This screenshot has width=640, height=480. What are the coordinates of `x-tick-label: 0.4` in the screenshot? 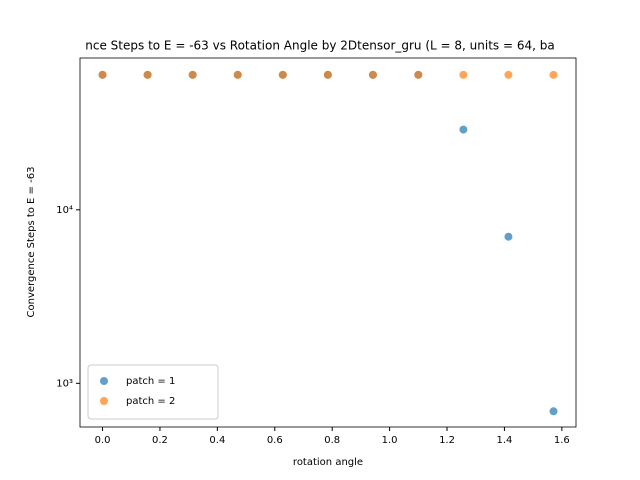 It's located at (217, 440).